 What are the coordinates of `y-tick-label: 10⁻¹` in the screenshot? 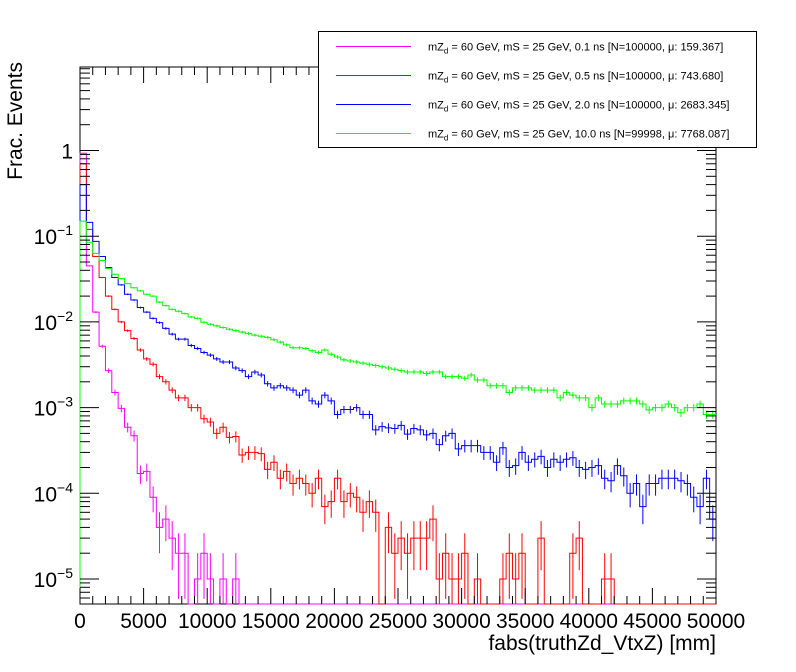 It's located at (54, 235).